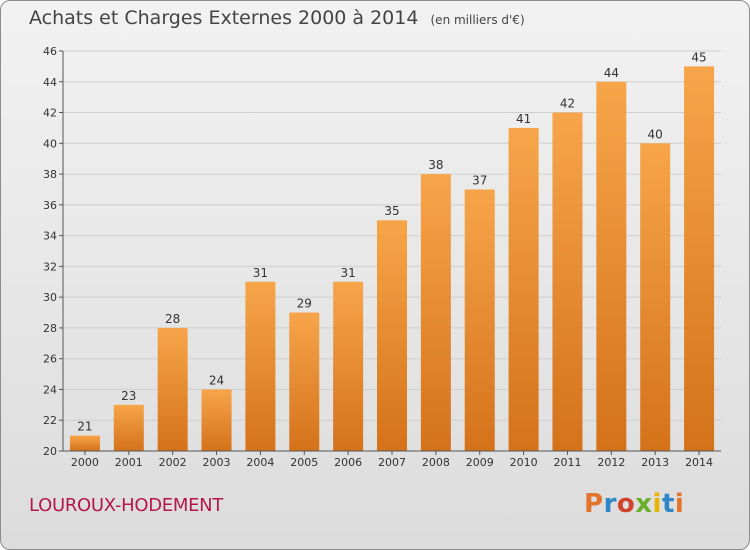 This screenshot has width=750, height=550. What do you see at coordinates (216, 420) in the screenshot?
I see `bar-2003` at bounding box center [216, 420].